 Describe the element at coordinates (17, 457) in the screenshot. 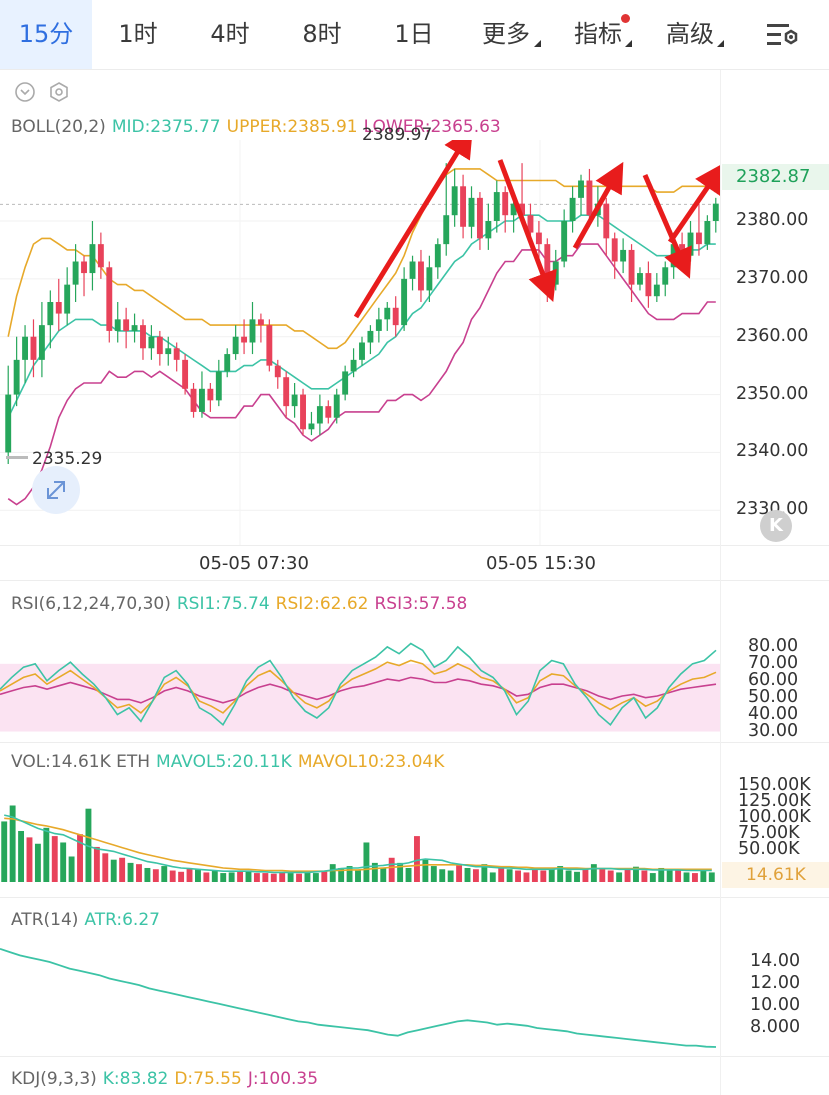

I see `low-marker-line` at that location.